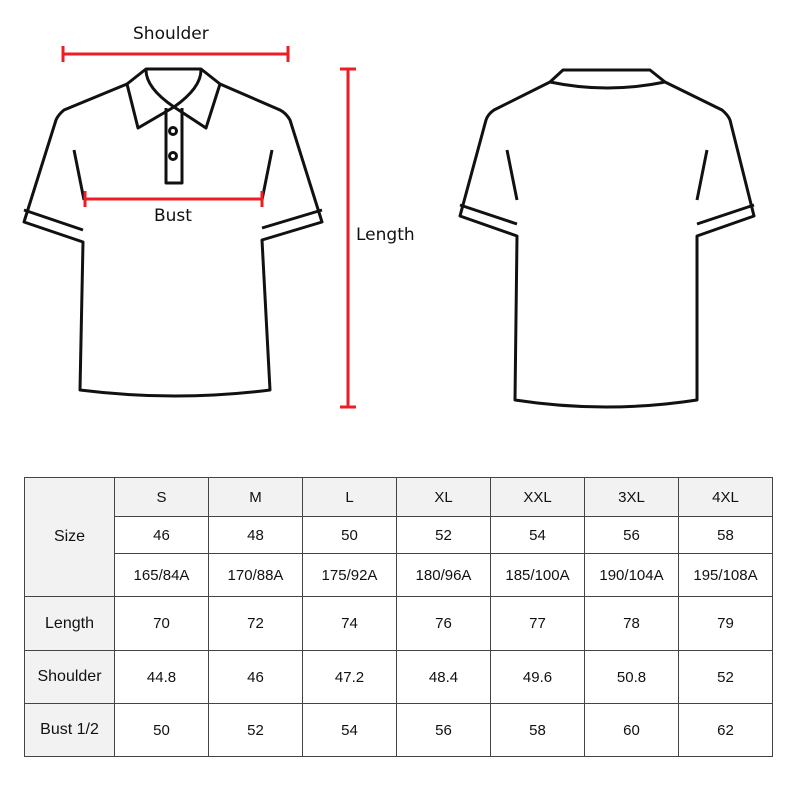 This screenshot has width=800, height=800. What do you see at coordinates (173, 199) in the screenshot?
I see `bust-measure-line` at bounding box center [173, 199].